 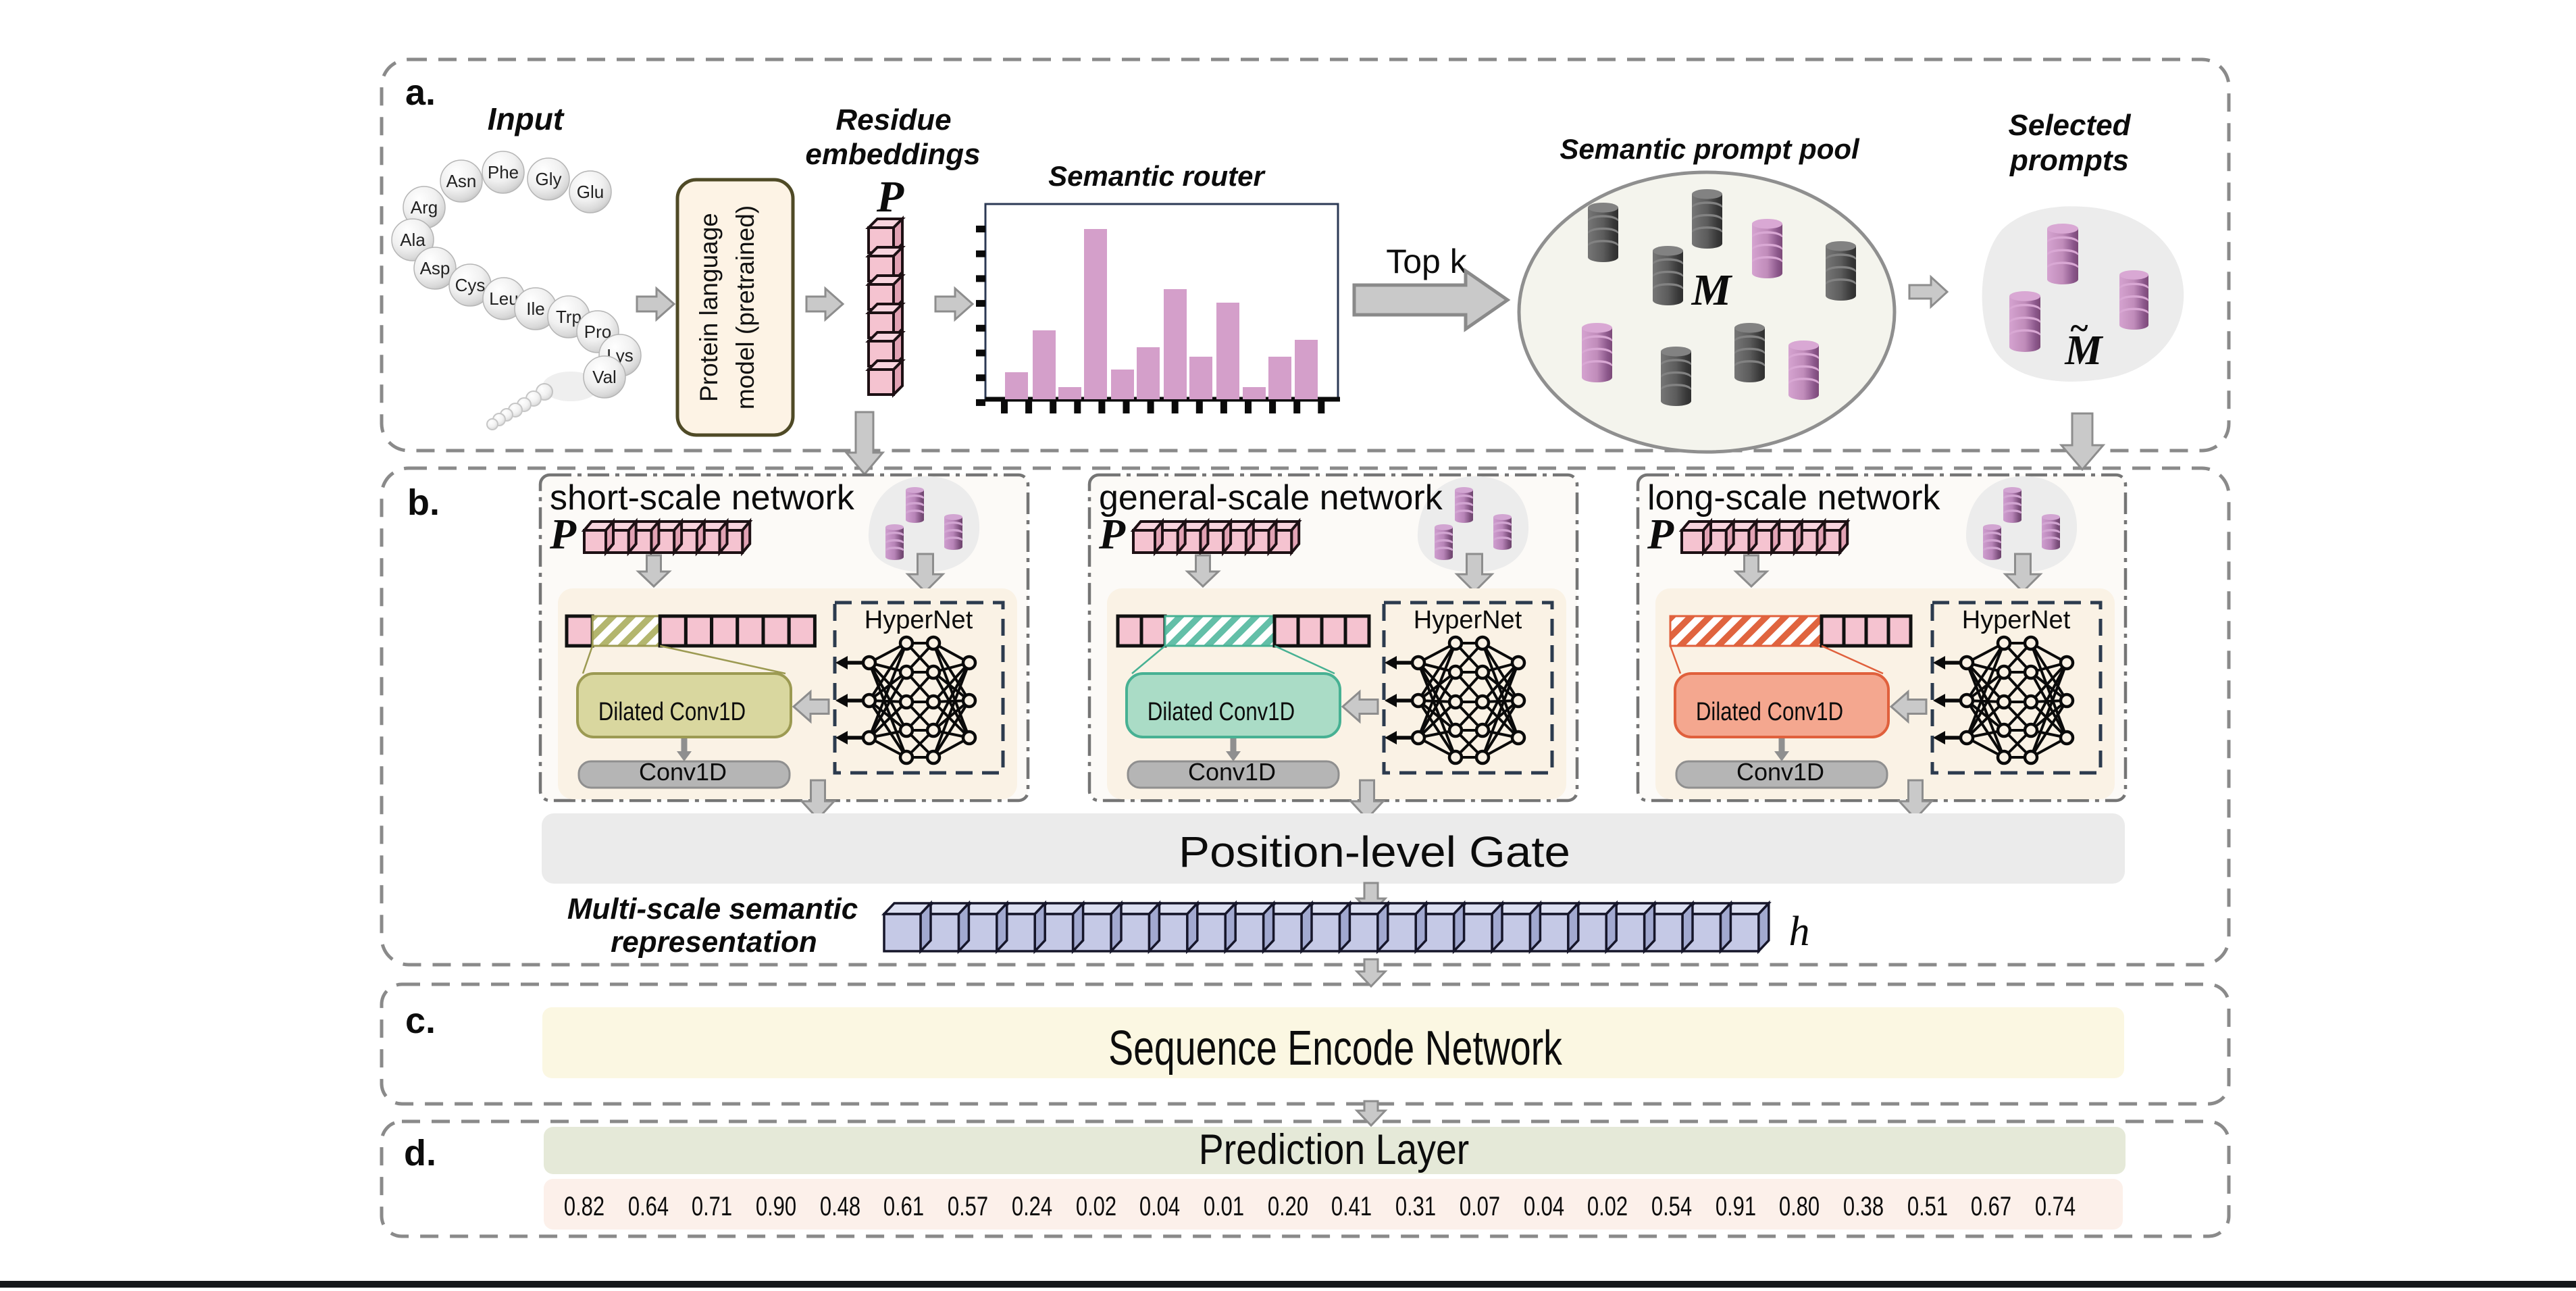 I want to click on svg-text: Glu, so click(x=590, y=192).